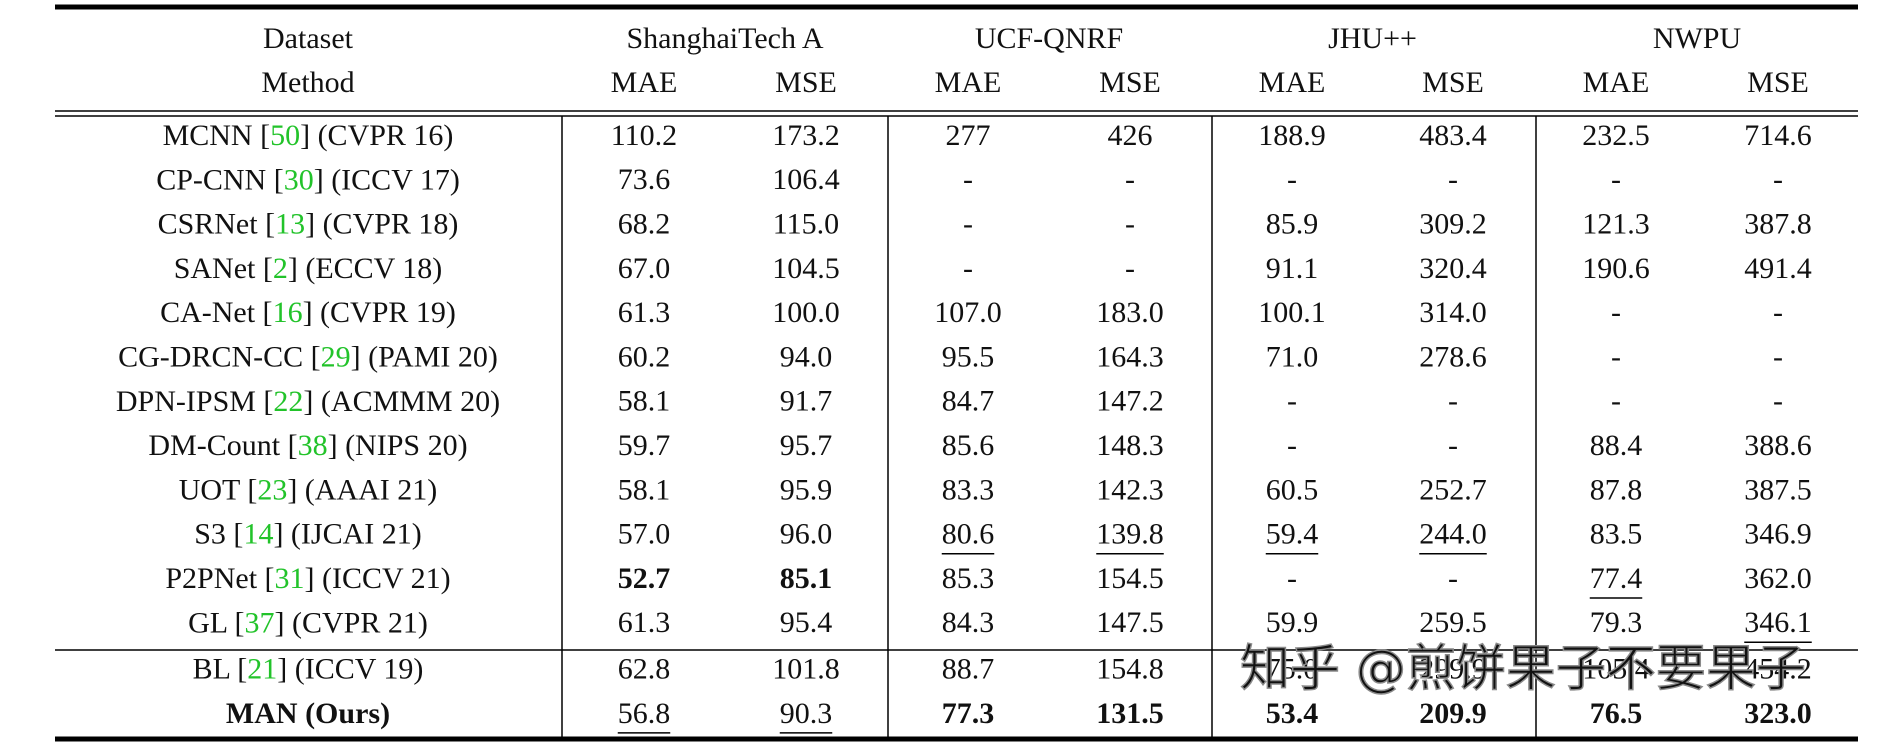 The height and width of the screenshot is (742, 1900). Describe the element at coordinates (1453, 312) in the screenshot. I see `value-cell: 314.0` at that location.